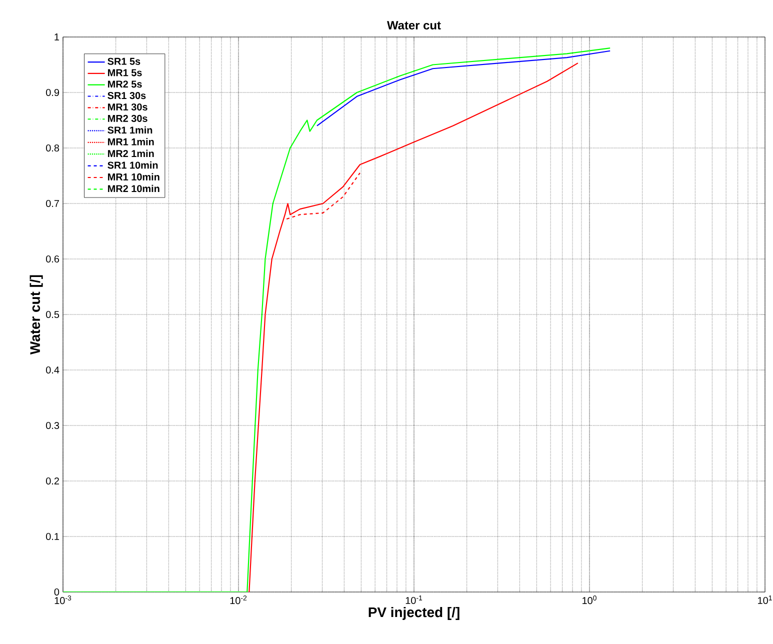 The image size is (773, 644). I want to click on x-tick-label: 10$^{0}$, so click(589, 600).